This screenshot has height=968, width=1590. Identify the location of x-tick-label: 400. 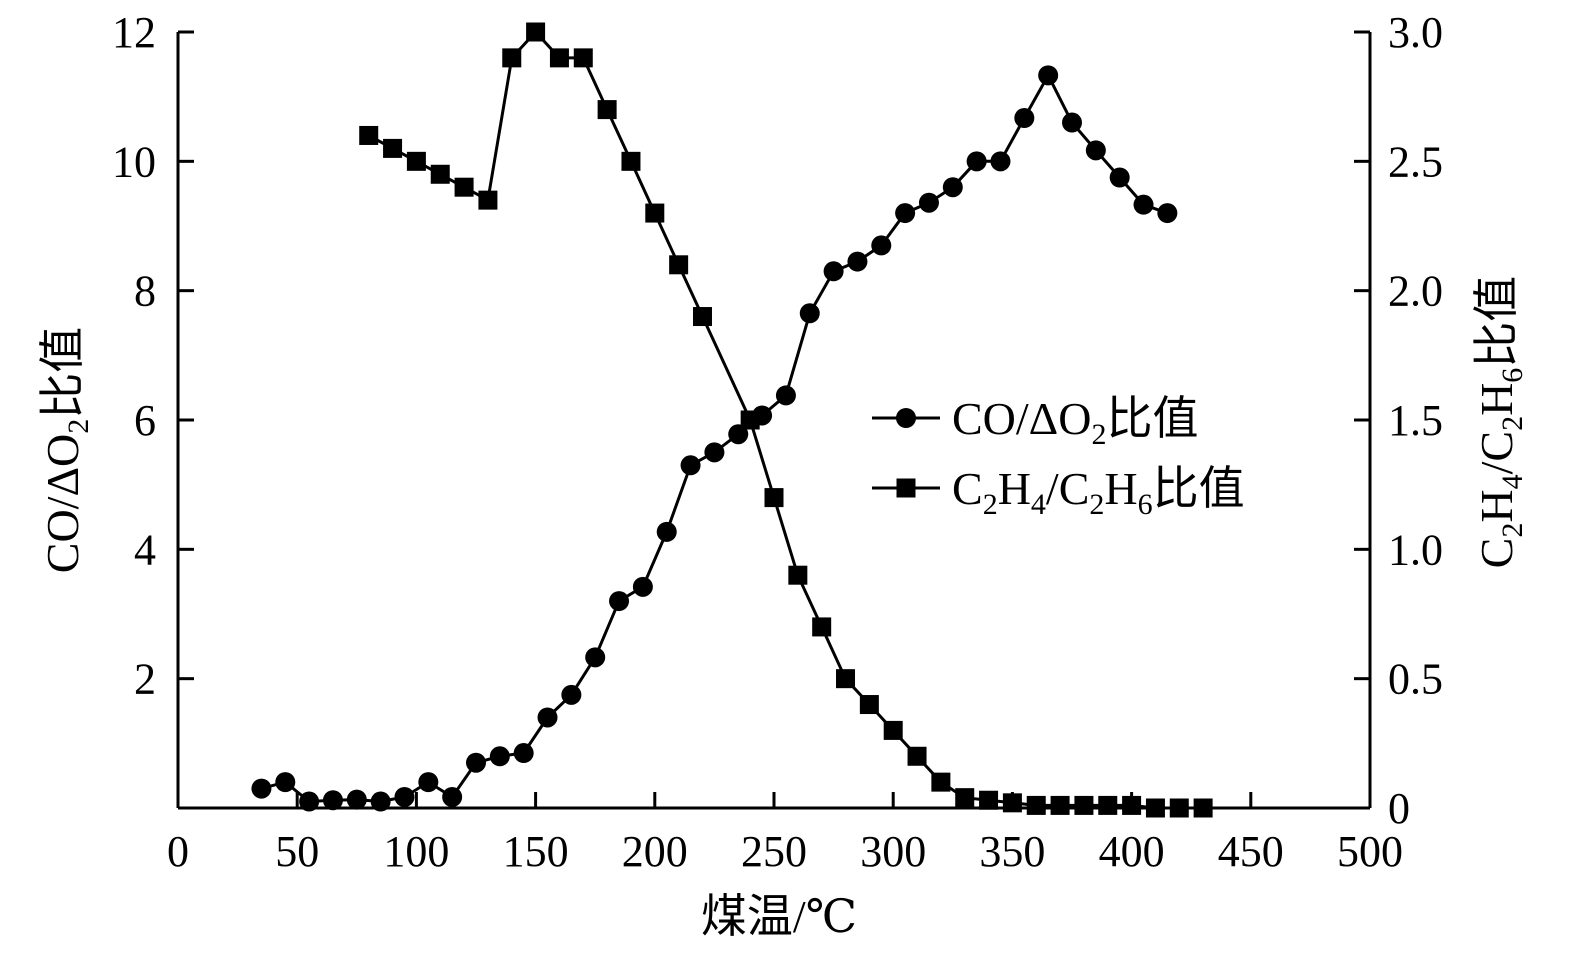
(1132, 851).